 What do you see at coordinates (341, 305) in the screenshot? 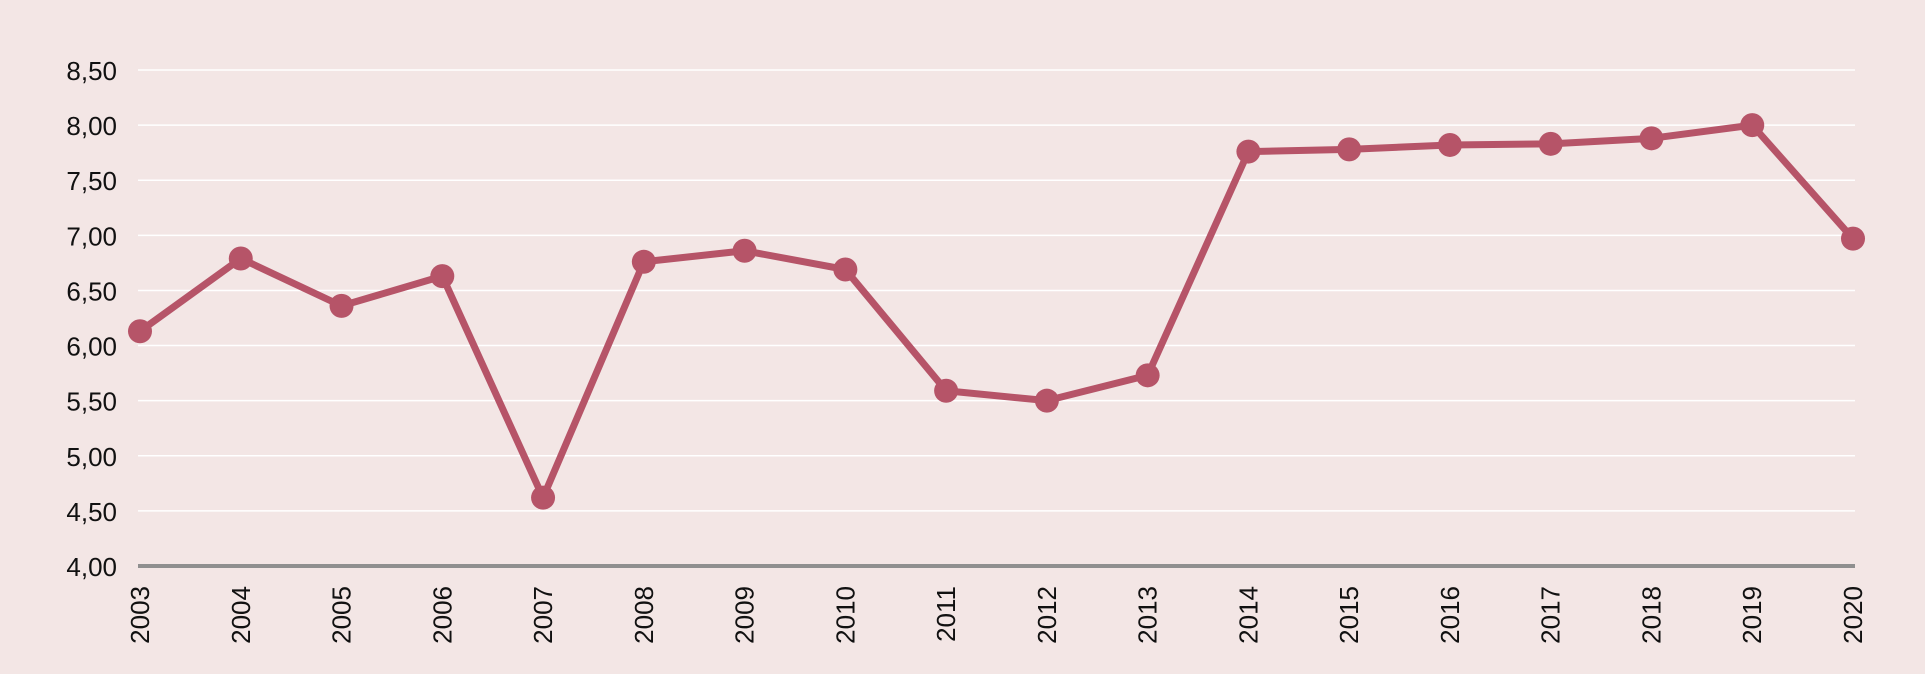
I see `data-point-2005` at bounding box center [341, 305].